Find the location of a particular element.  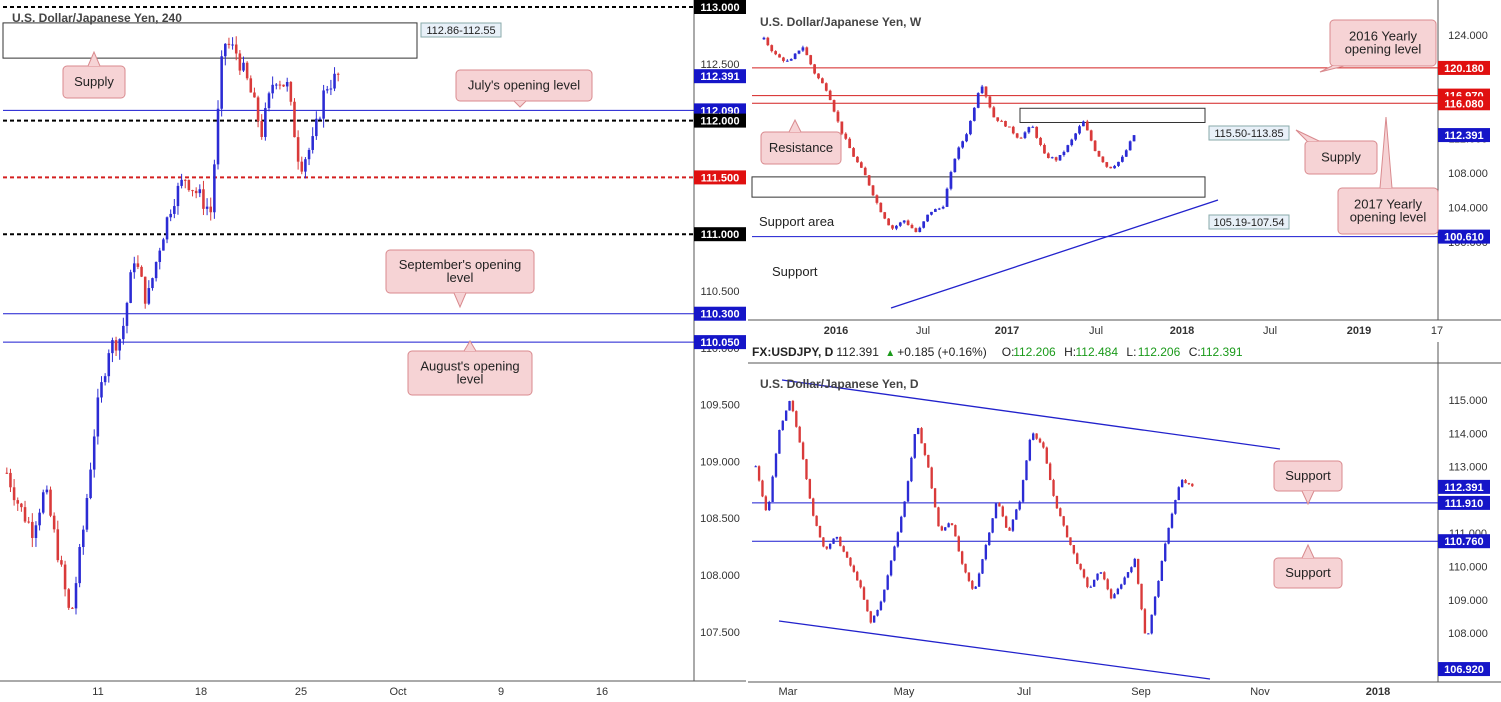

h4-y-tick-label: 108.000 is located at coordinates (720, 576).